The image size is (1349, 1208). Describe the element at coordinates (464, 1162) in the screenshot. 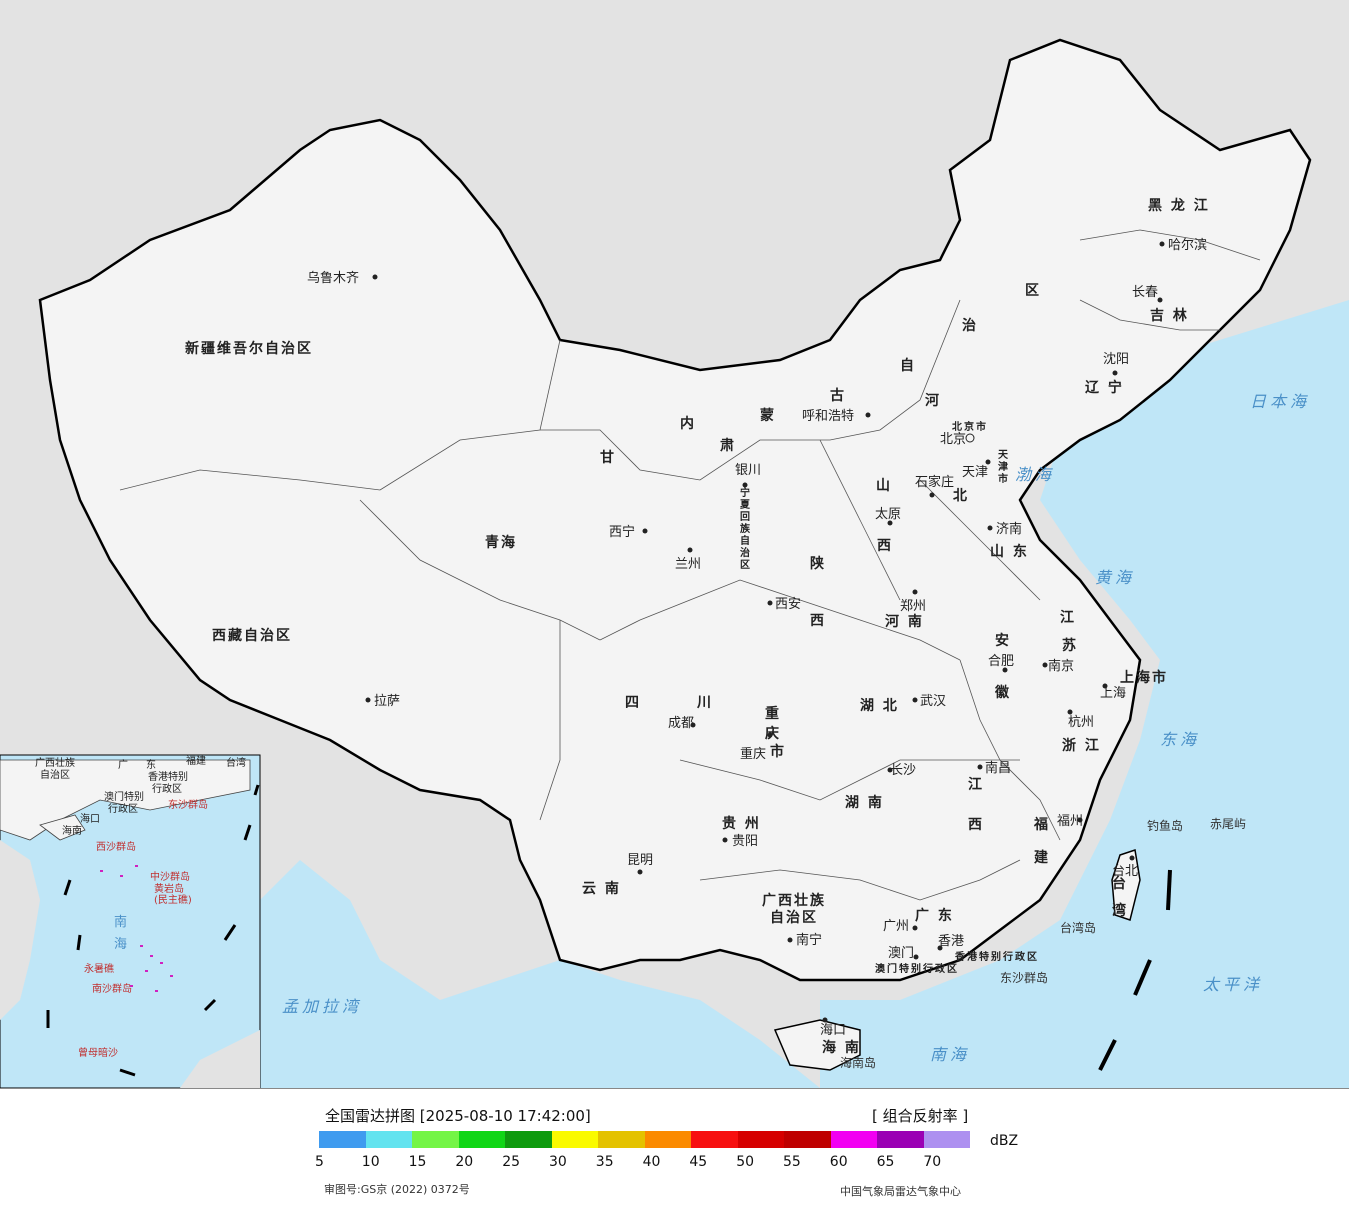

I see `legend-tick-label: 20` at that location.